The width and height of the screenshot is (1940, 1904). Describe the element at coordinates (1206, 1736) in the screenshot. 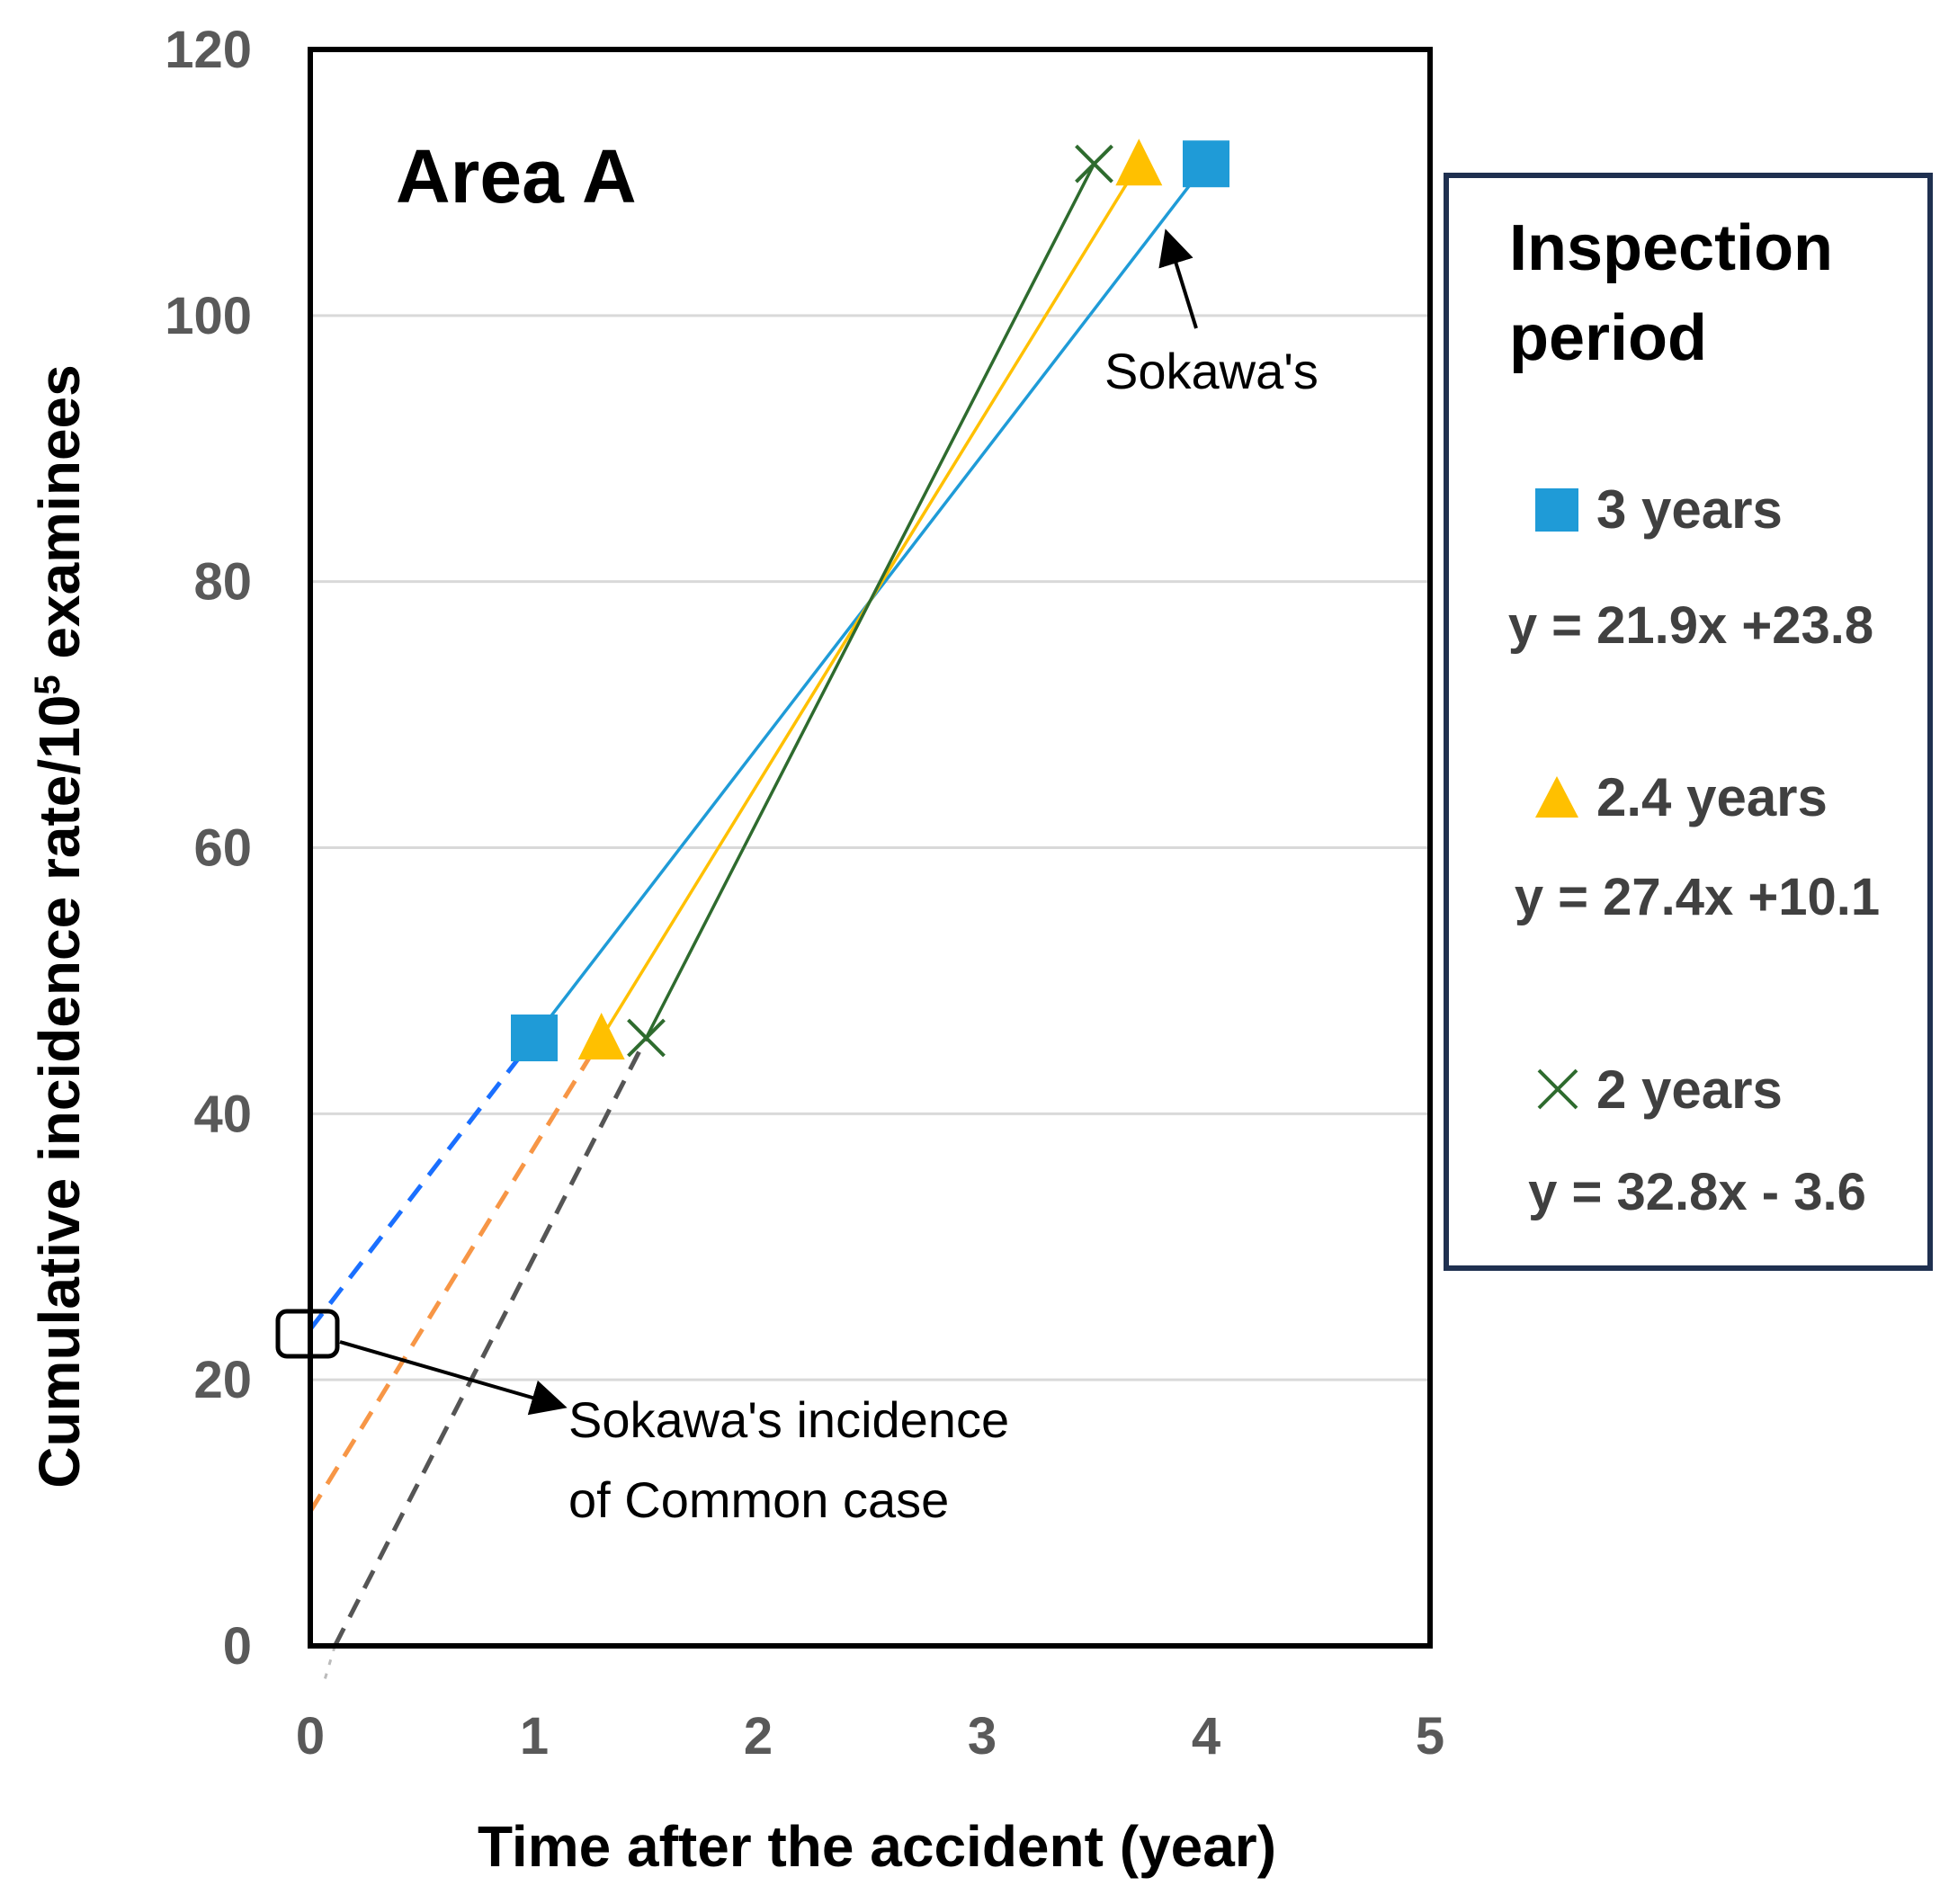

I see `x-tick-label-4: 4` at that location.